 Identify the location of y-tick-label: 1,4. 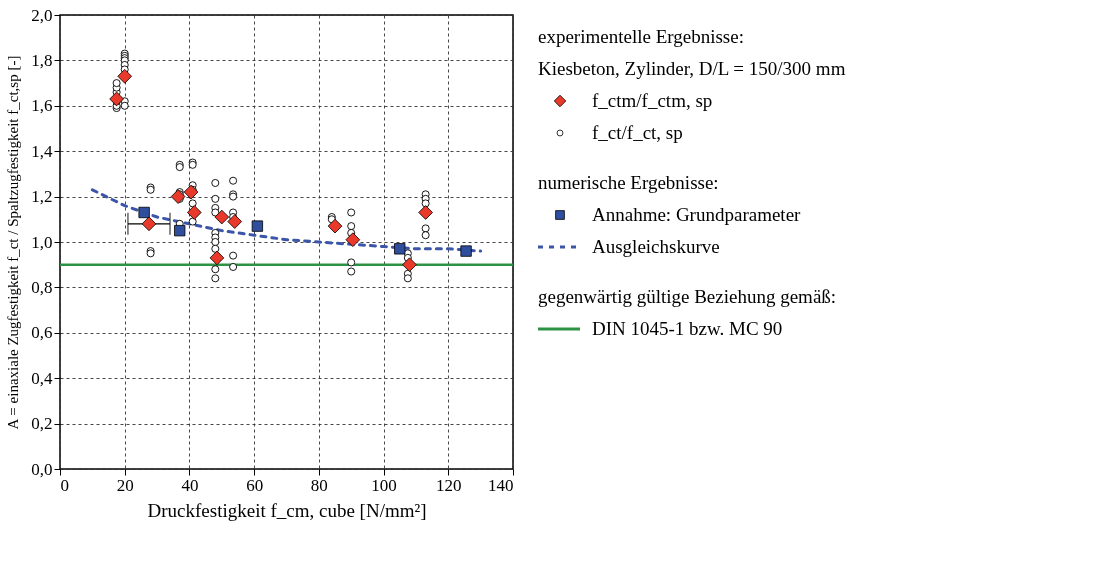
(42, 151).